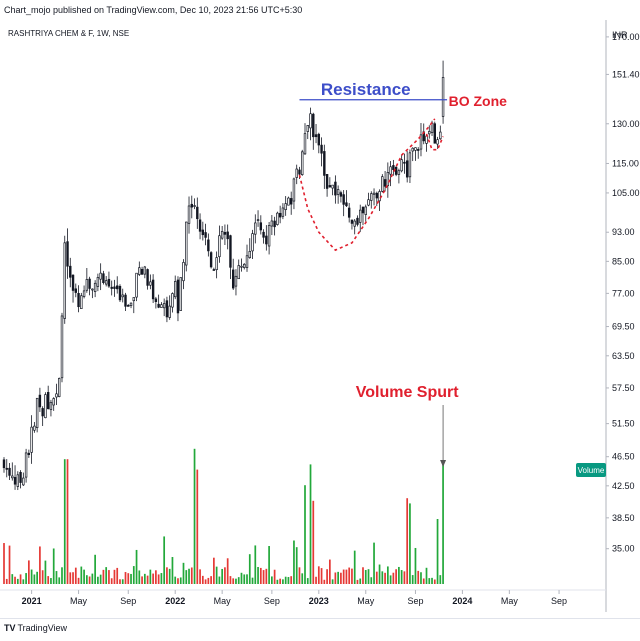  I want to click on tradingview-logo: TV TradingView, so click(35, 628).